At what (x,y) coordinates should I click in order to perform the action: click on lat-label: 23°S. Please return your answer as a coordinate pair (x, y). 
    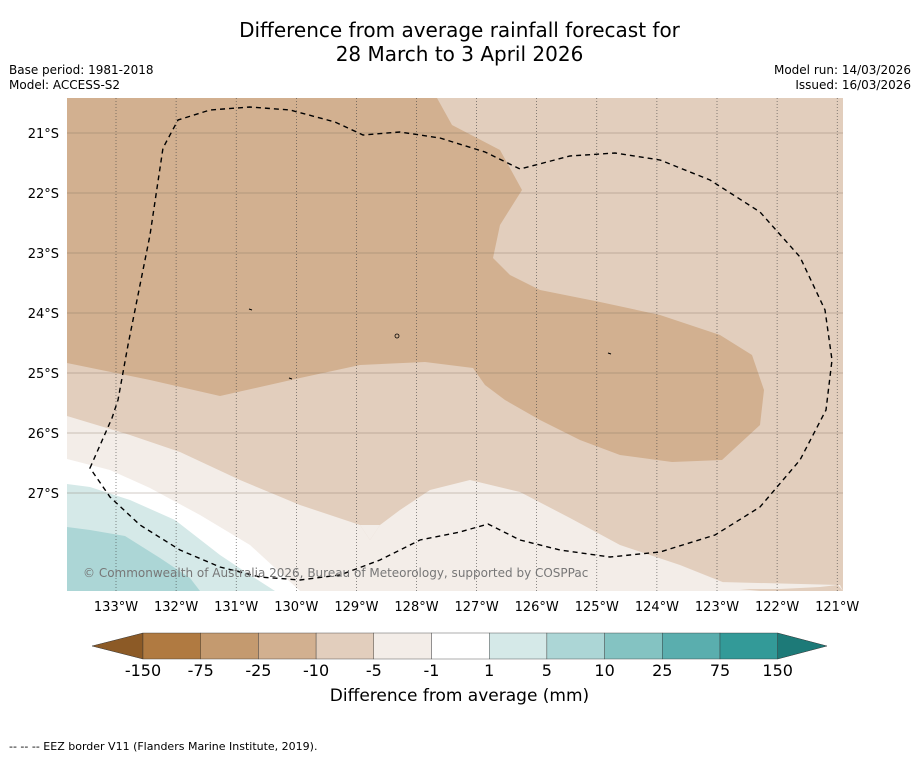
    Looking at the image, I should click on (43, 254).